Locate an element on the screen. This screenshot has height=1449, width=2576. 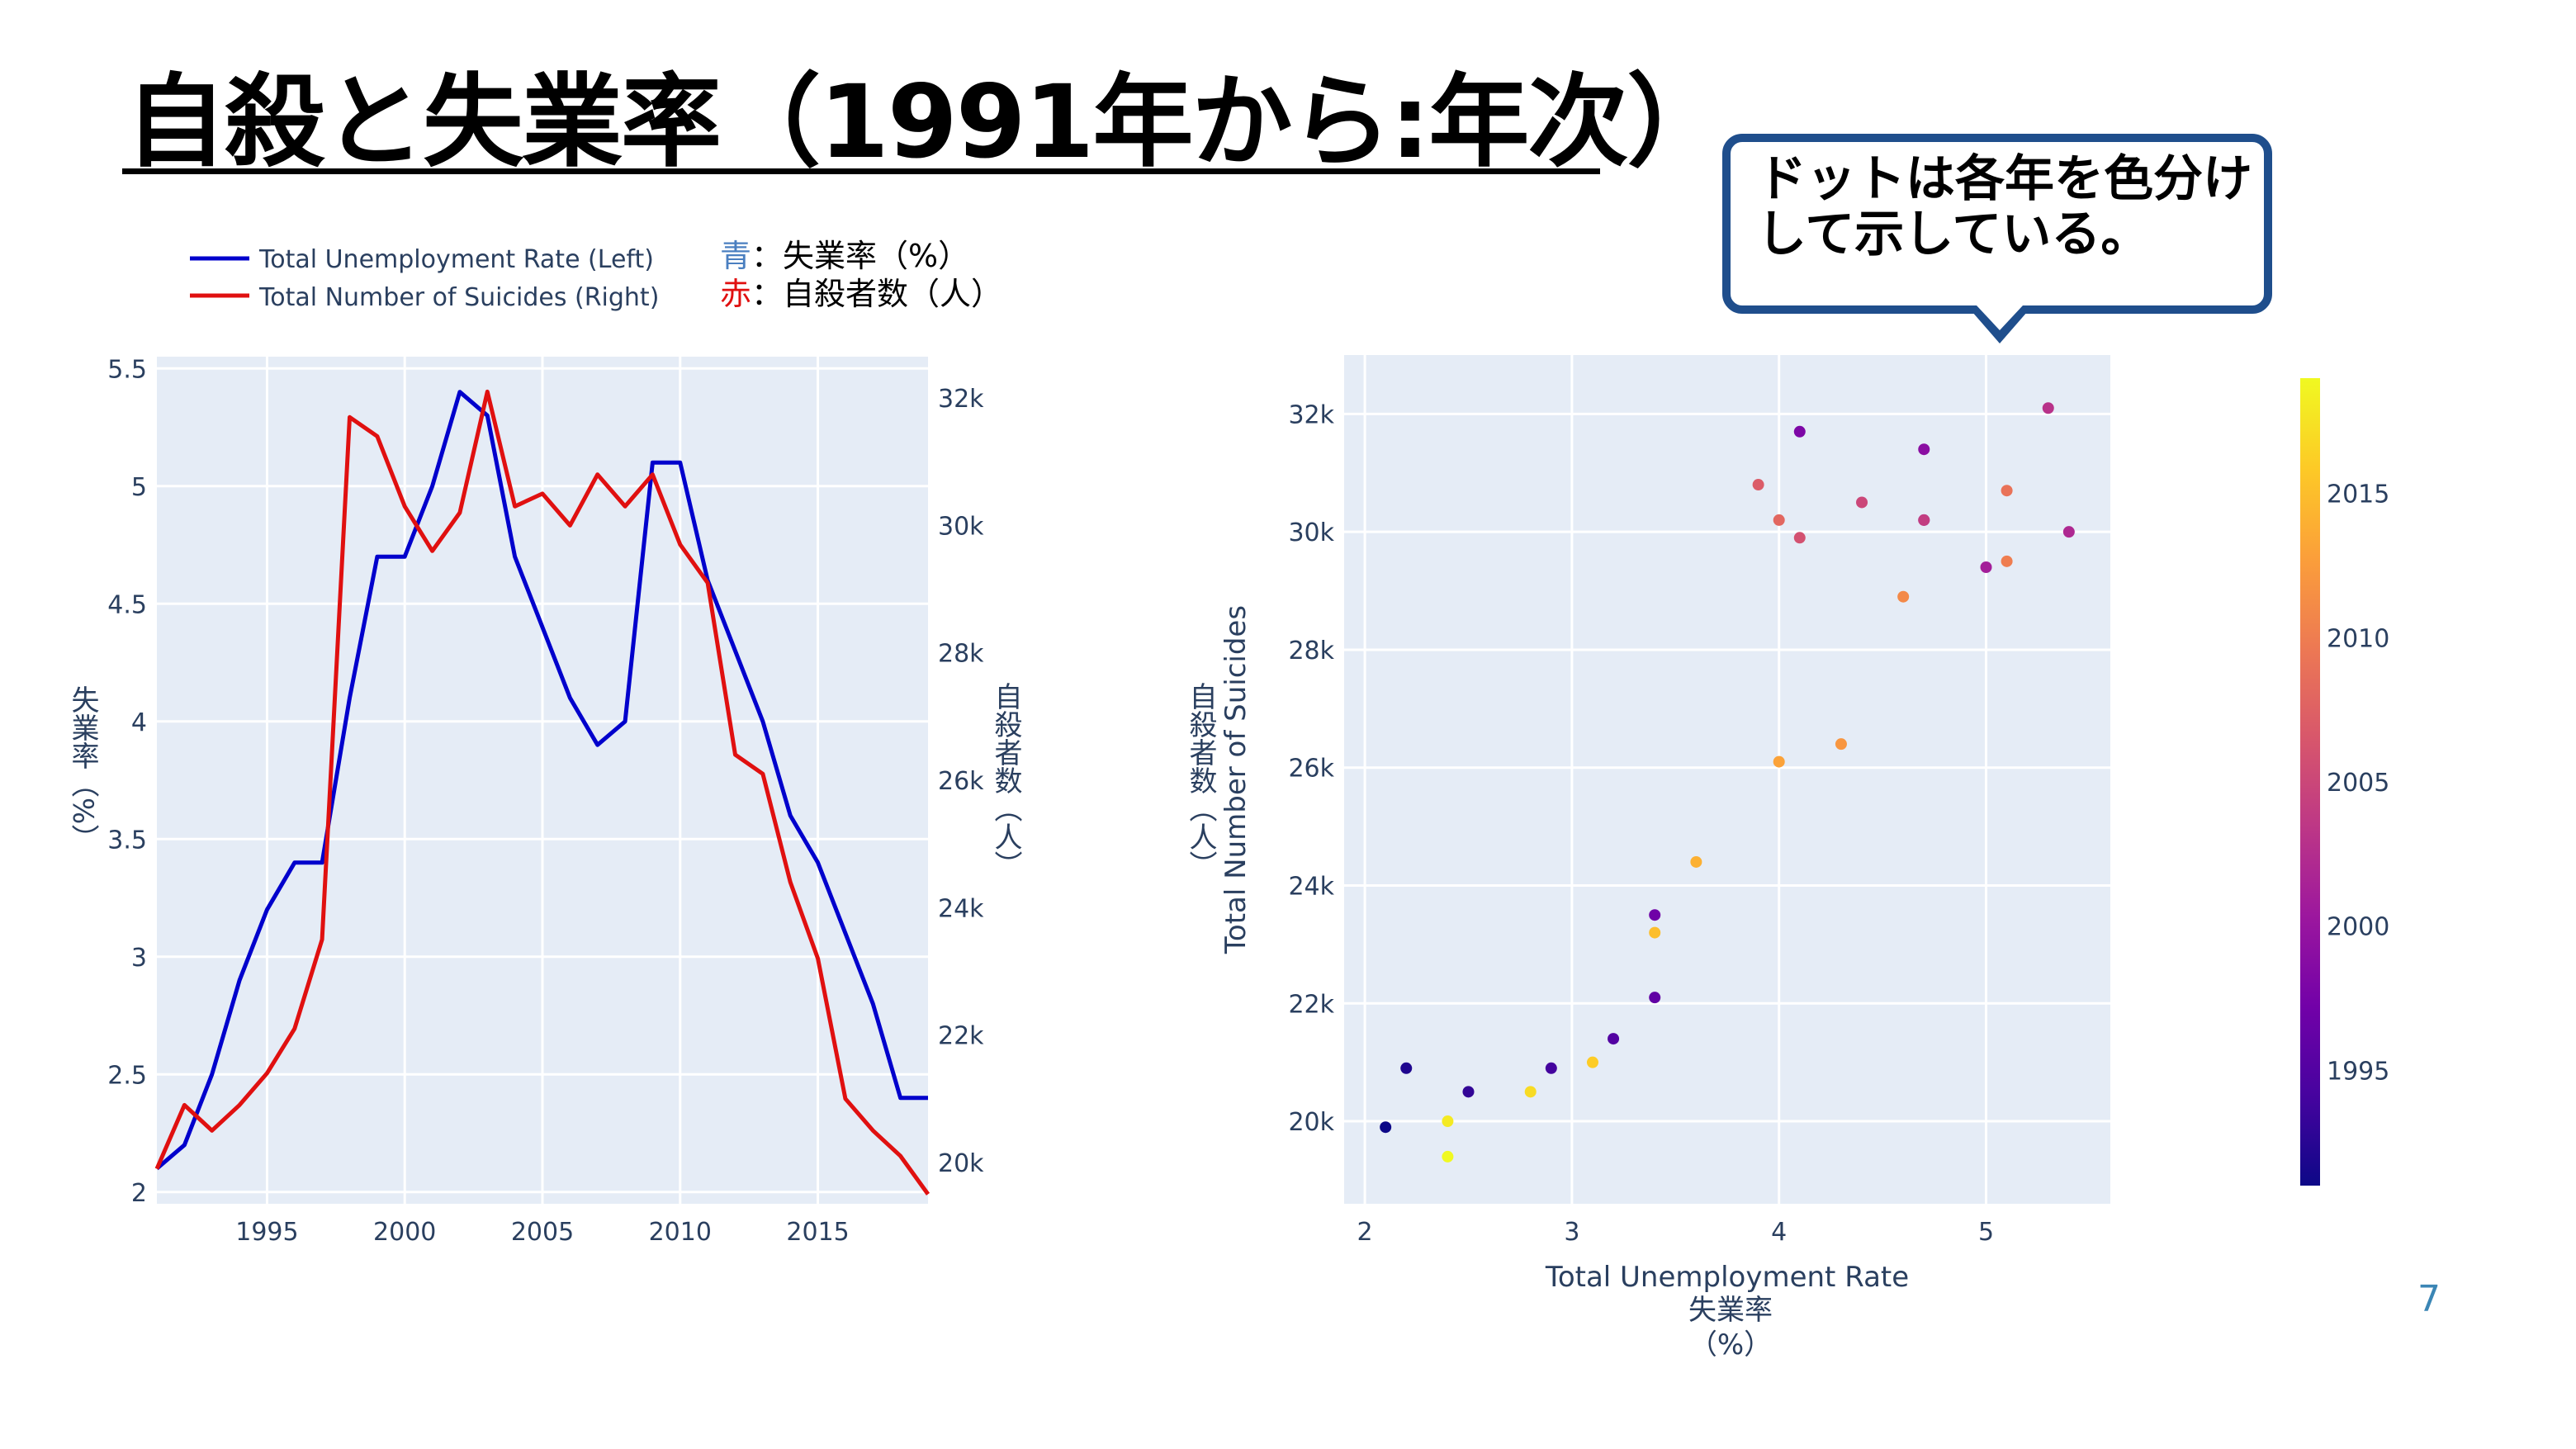
scatter-xtick-label: 4 is located at coordinates (1779, 1232).